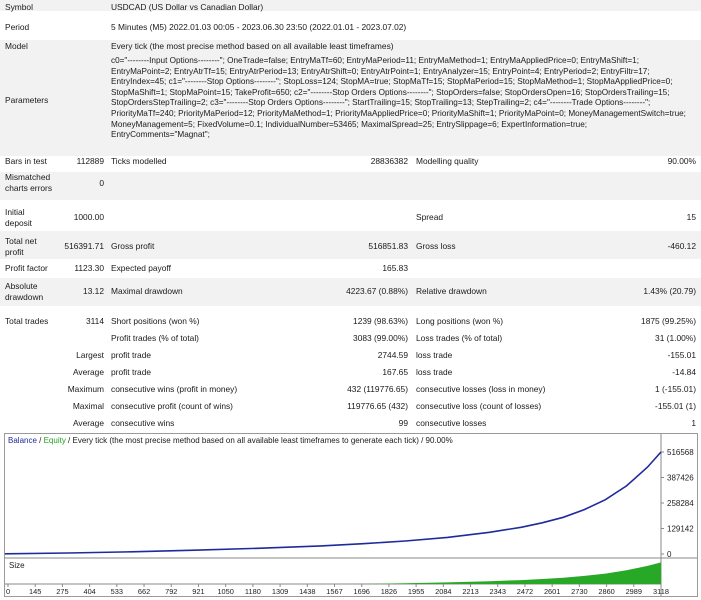 This screenshot has width=701, height=600. Describe the element at coordinates (198, 591) in the screenshot. I see `x-tick-label: 921` at that location.